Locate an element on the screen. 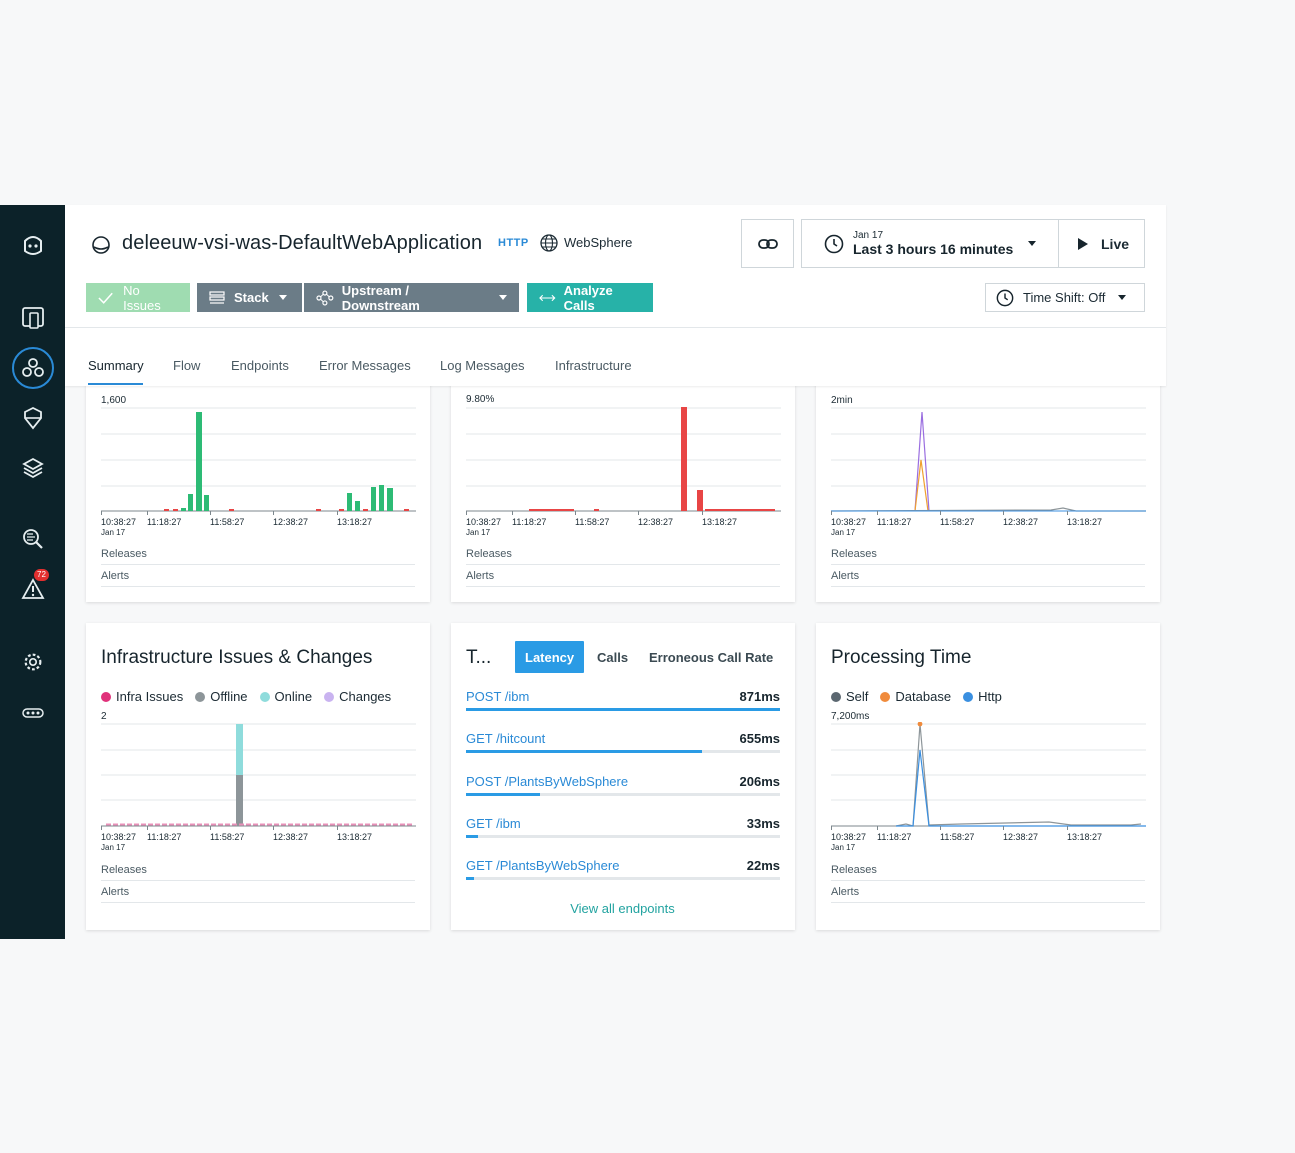 The image size is (1295, 1153). analyze-calls-label: Analyze Calls is located at coordinates (588, 297).